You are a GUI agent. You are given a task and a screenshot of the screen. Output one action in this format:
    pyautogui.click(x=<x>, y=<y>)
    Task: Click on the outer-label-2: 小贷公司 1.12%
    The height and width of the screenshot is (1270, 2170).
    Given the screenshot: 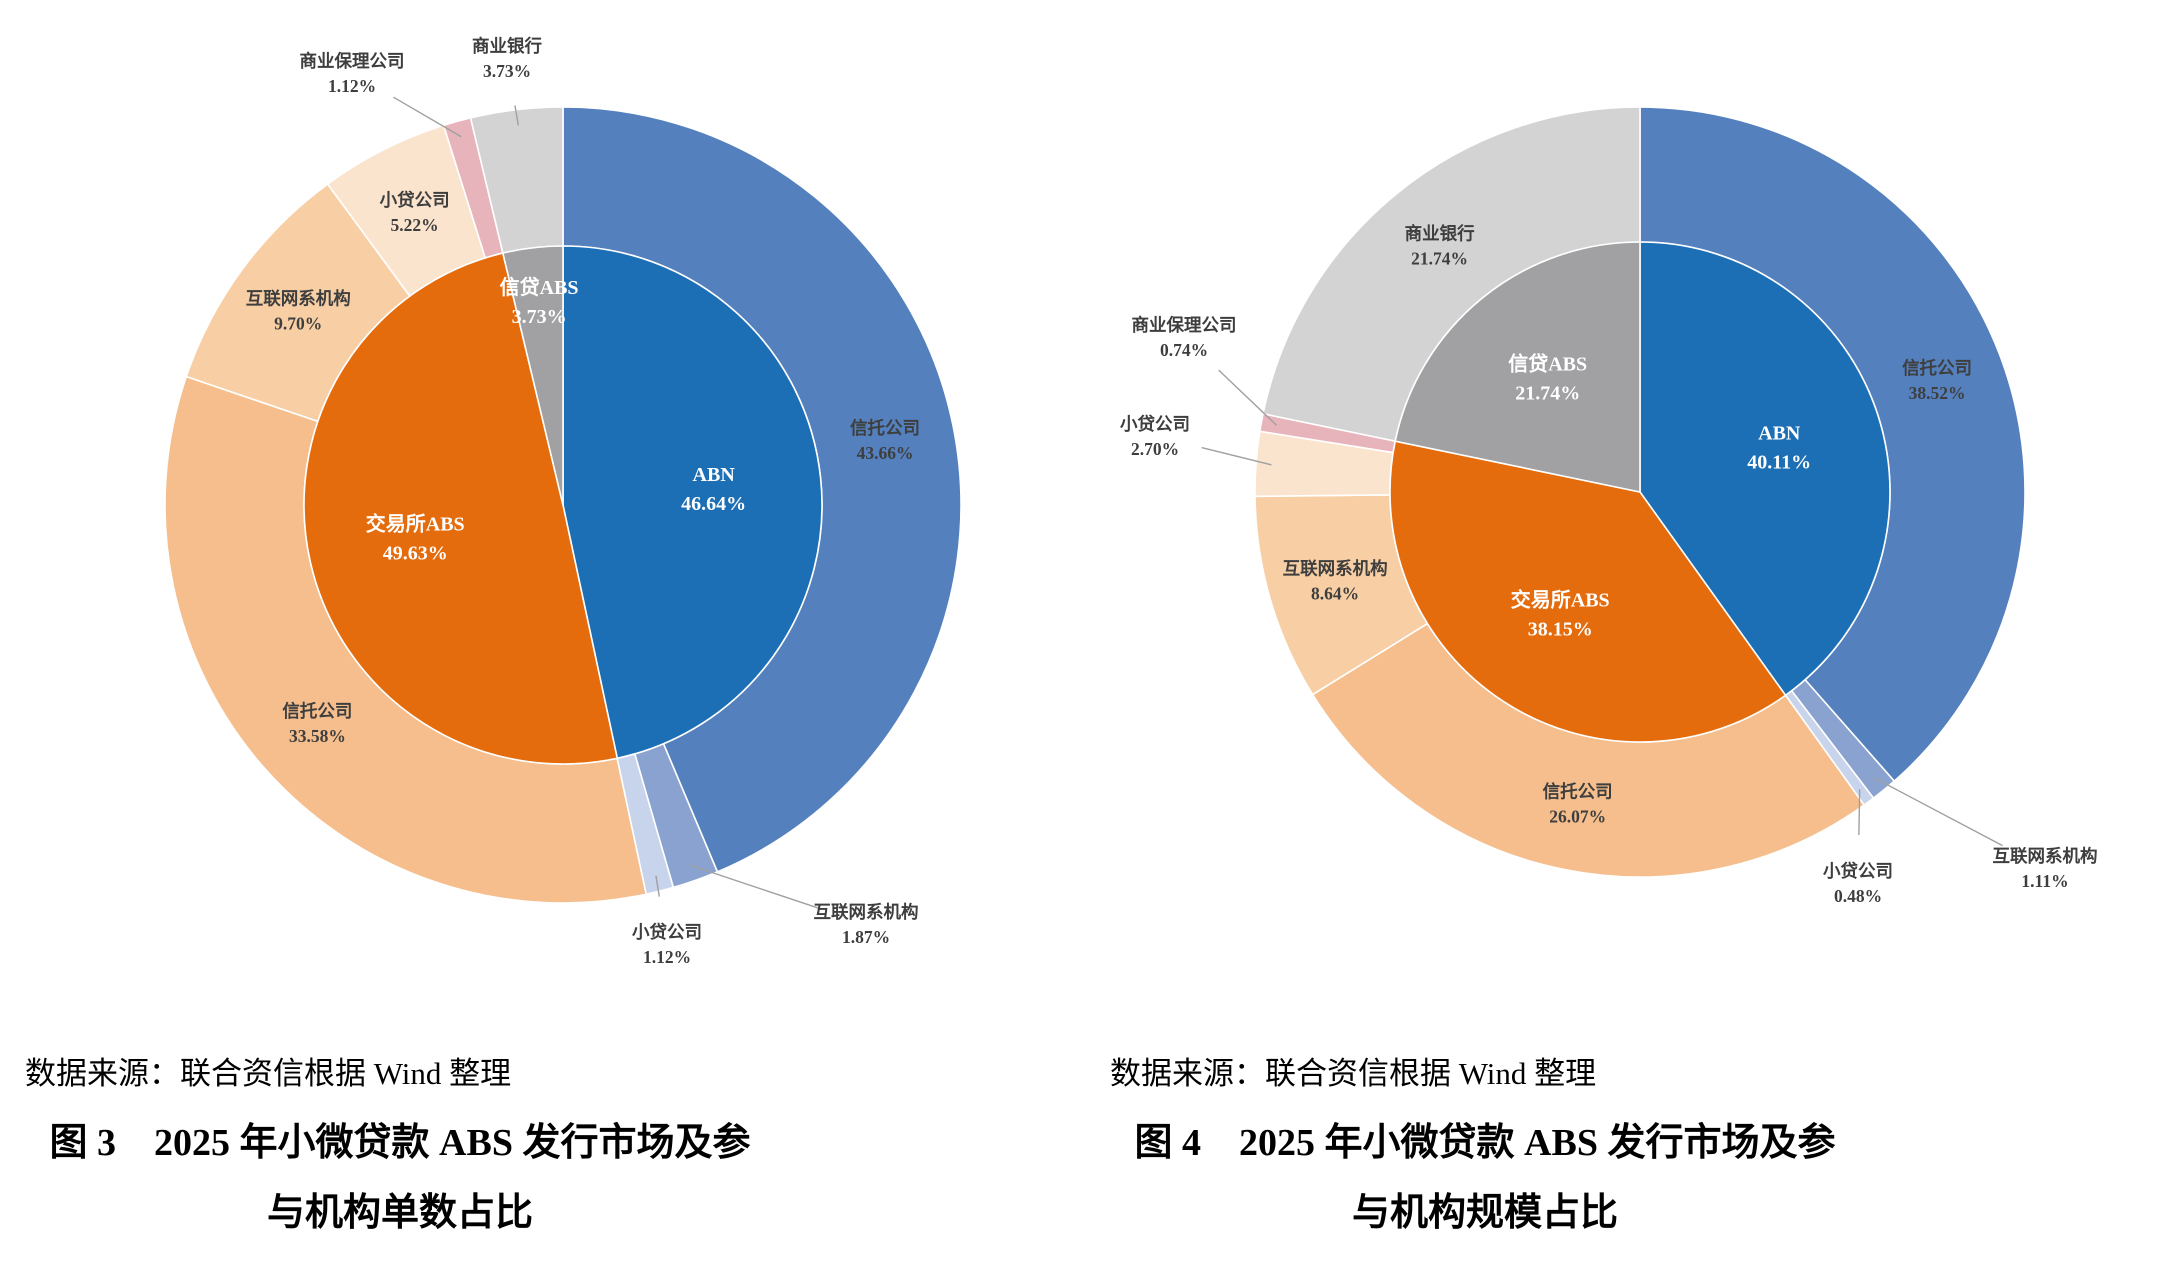 What is the action you would take?
    pyautogui.click(x=667, y=944)
    